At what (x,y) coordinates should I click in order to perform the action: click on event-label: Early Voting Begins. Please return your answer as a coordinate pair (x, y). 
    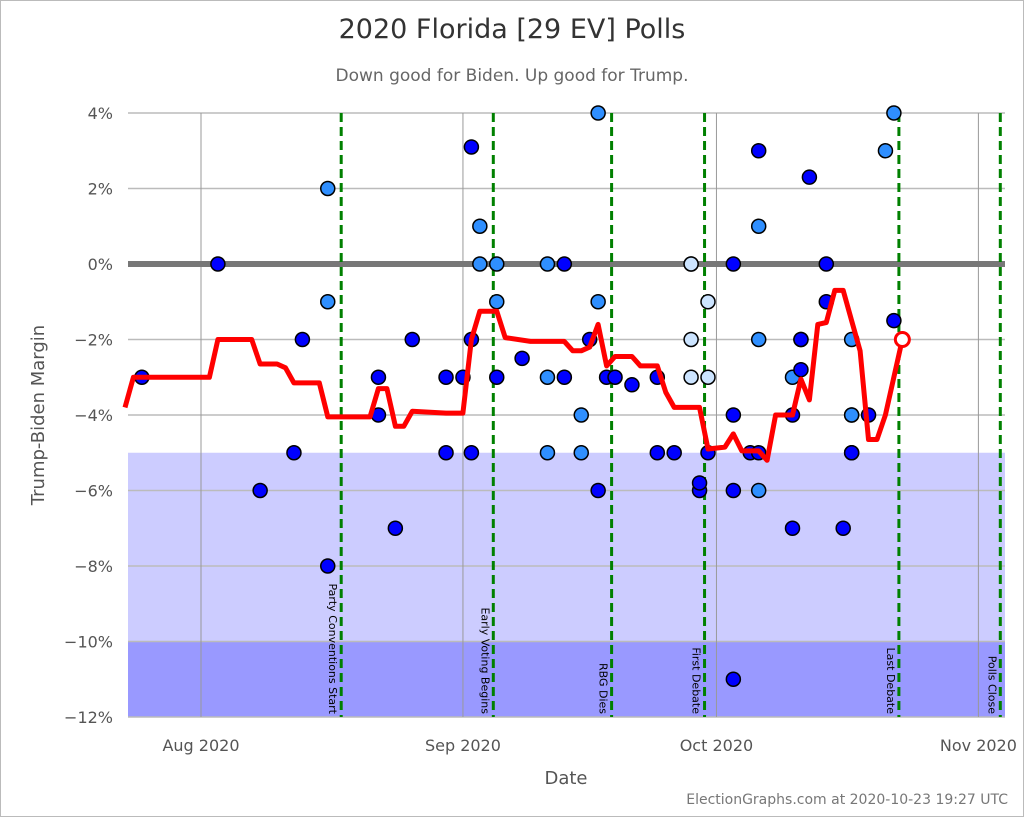
    Looking at the image, I should click on (484, 660).